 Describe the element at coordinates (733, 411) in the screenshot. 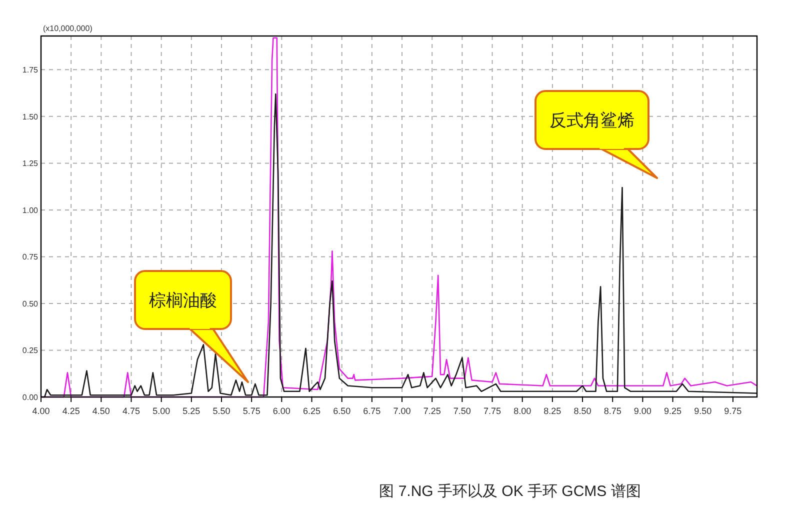

I see `x-tick-label: 9.75` at that location.